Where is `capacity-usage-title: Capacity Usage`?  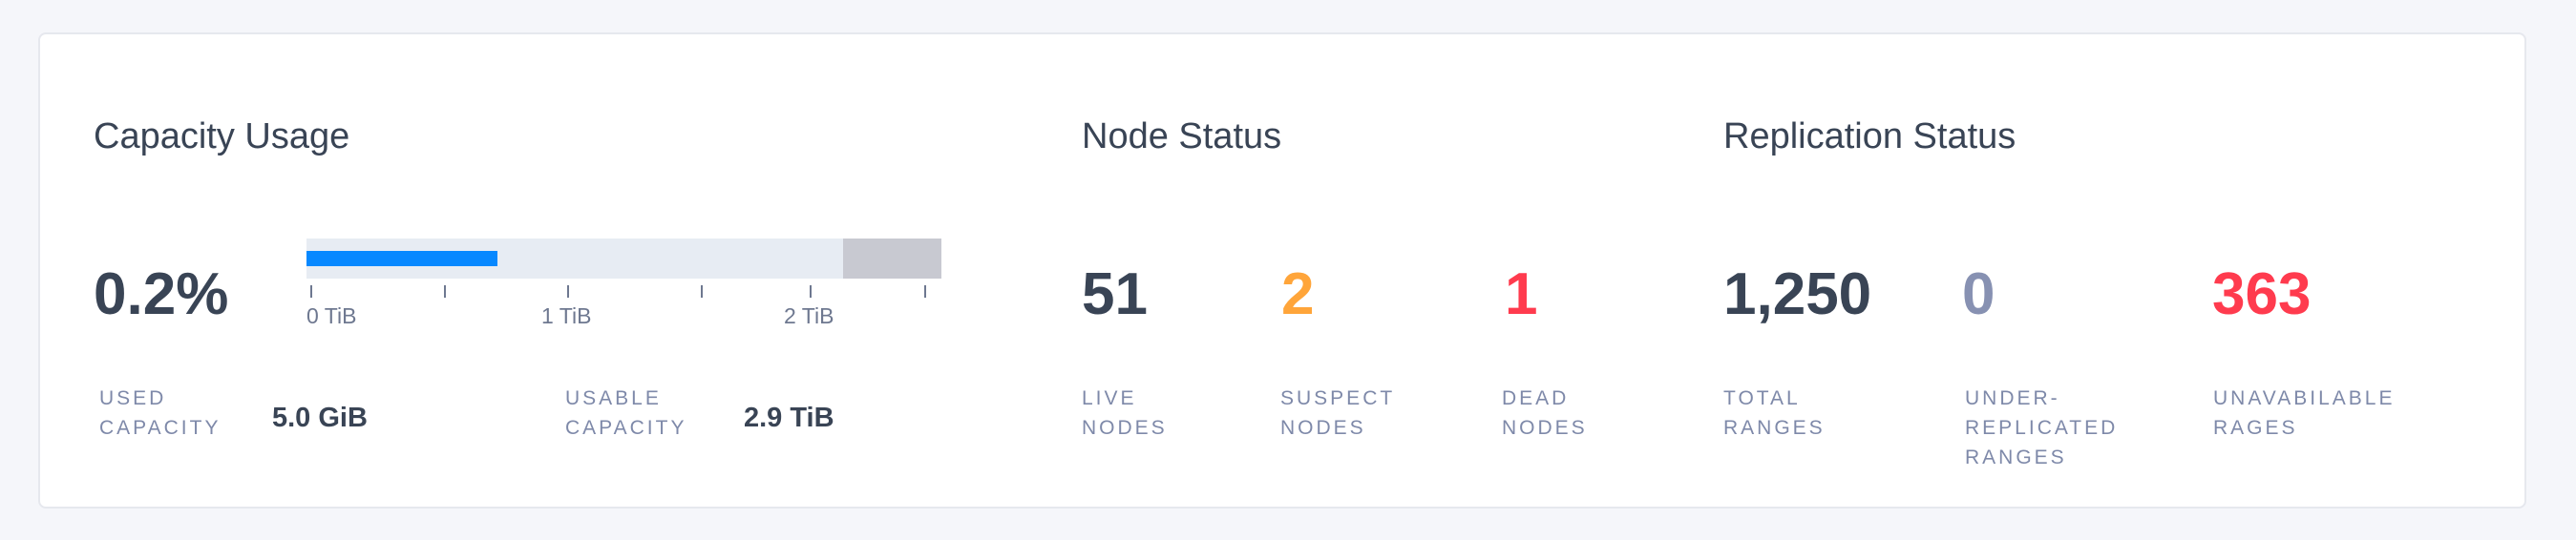
capacity-usage-title: Capacity Usage is located at coordinates (222, 136).